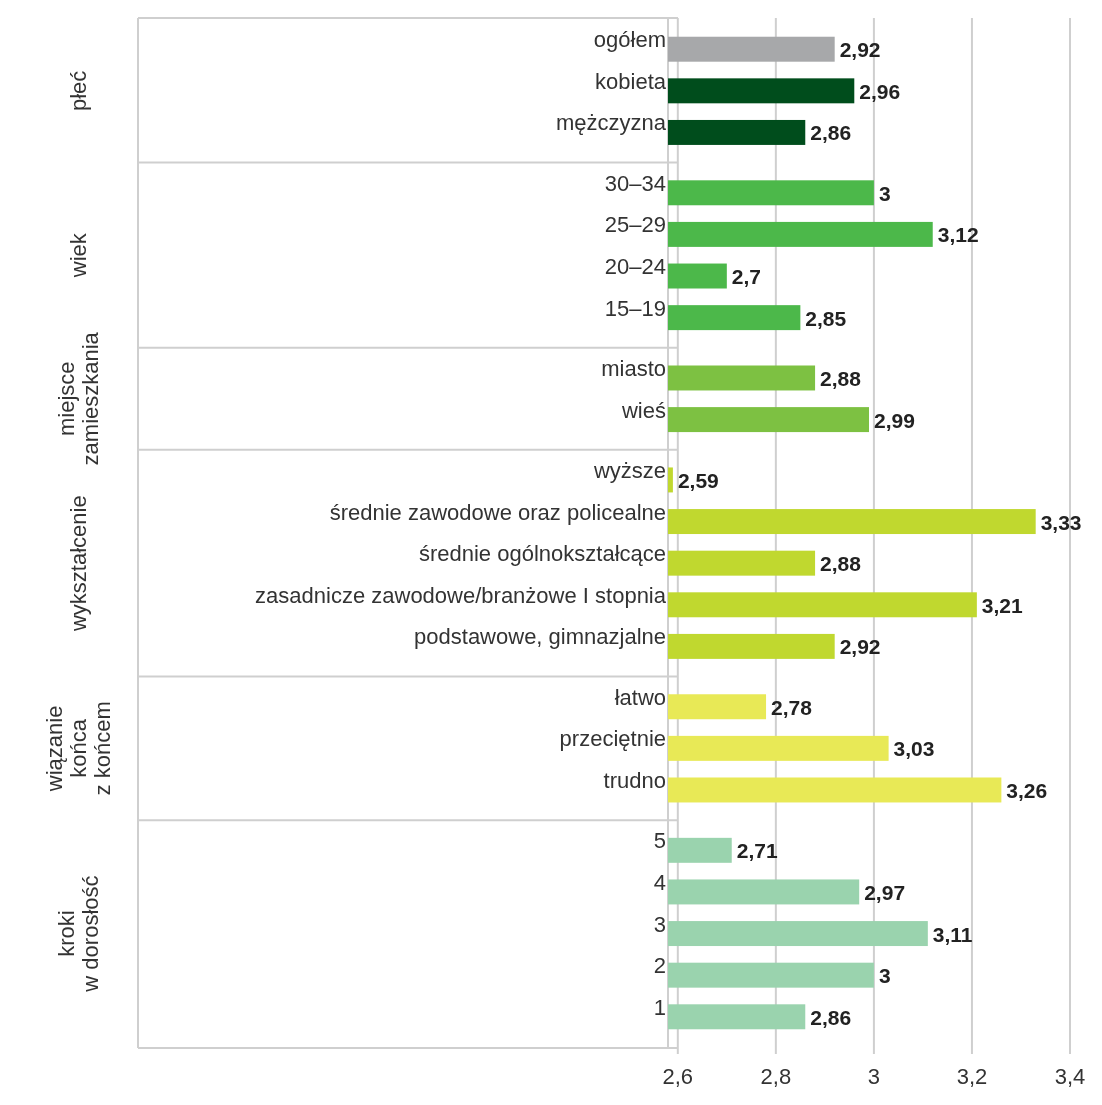 The height and width of the screenshot is (1105, 1102). Describe the element at coordinates (612, 739) in the screenshot. I see `y-tick-label: przeciętnie` at that location.